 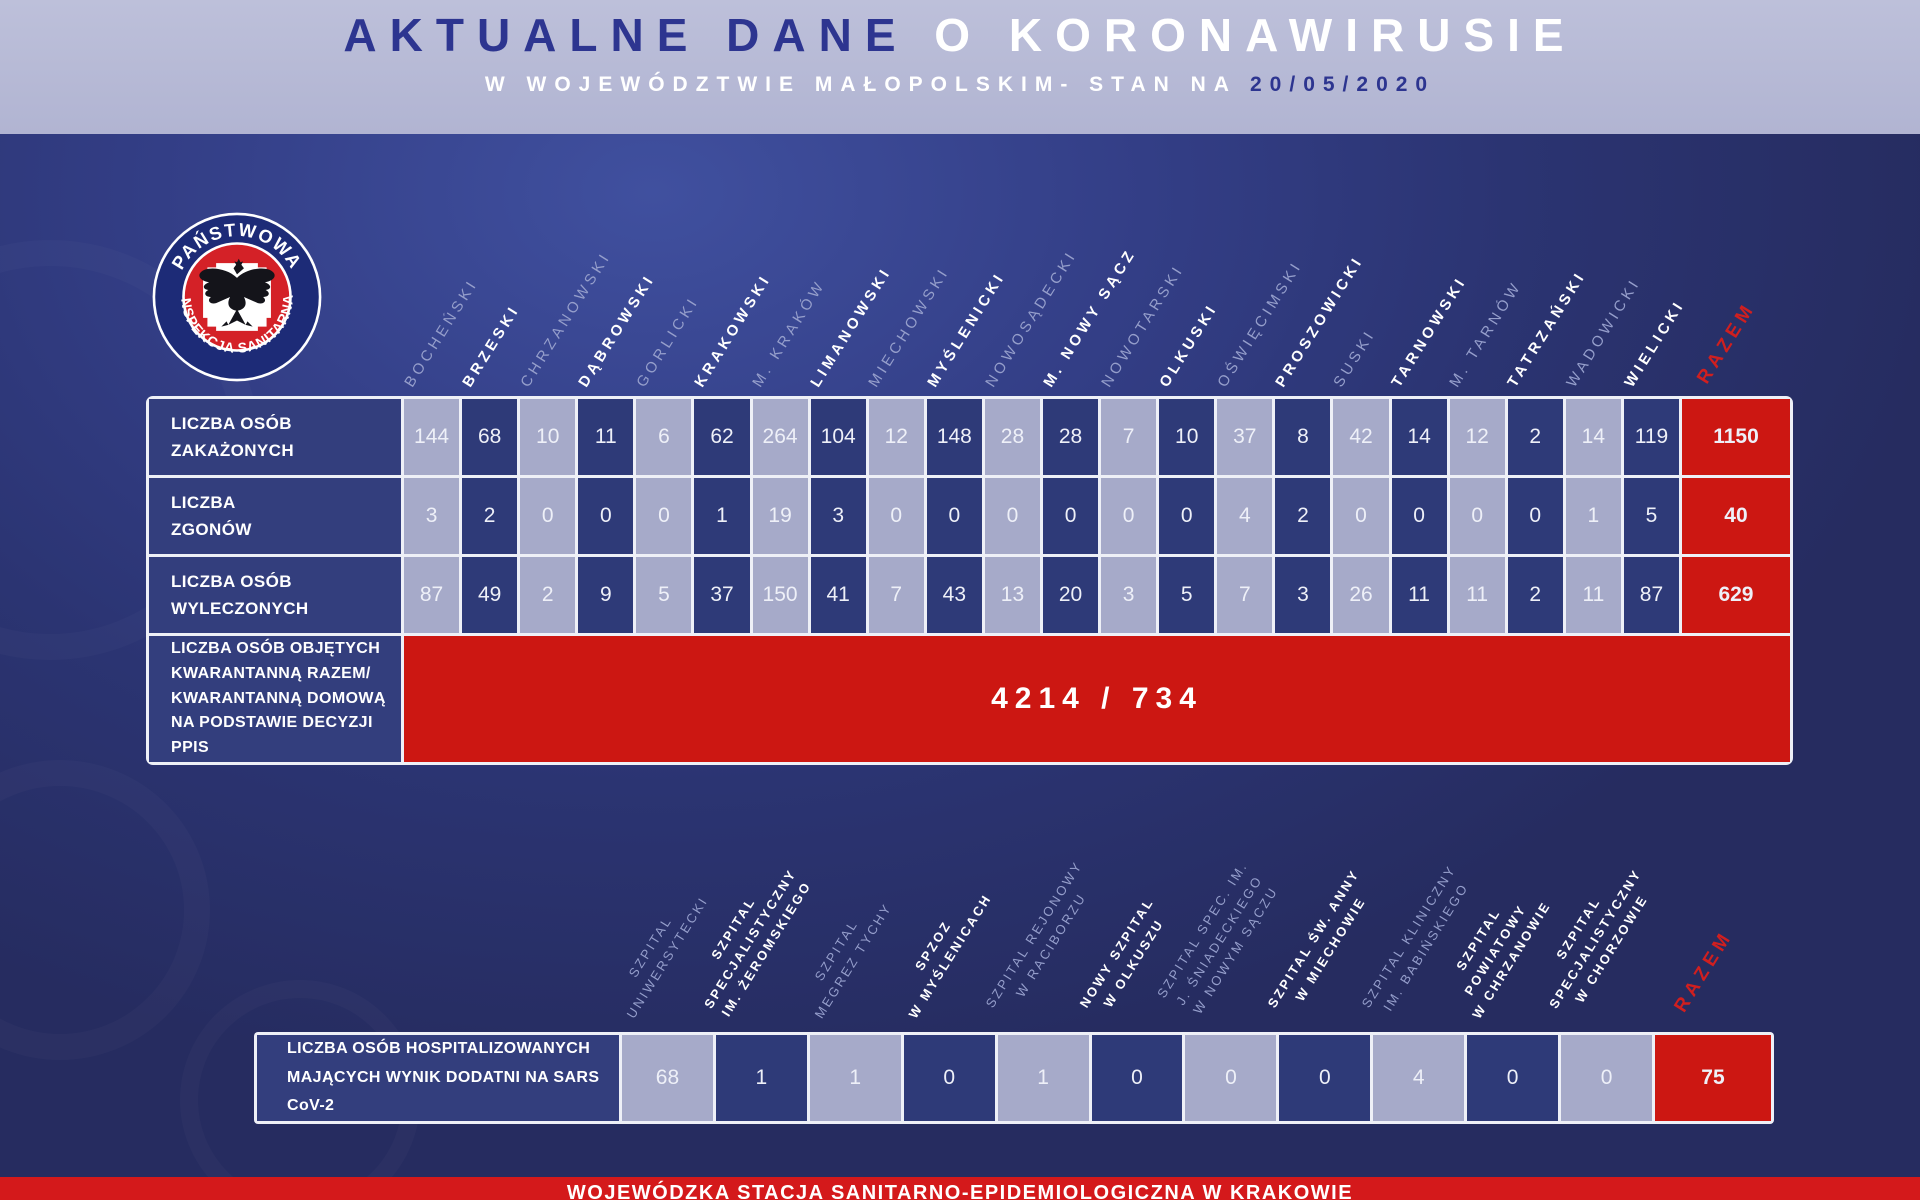 I want to click on column-header-cell: SZPITAL MEGREZ TYCHY, so click(x=855, y=893).